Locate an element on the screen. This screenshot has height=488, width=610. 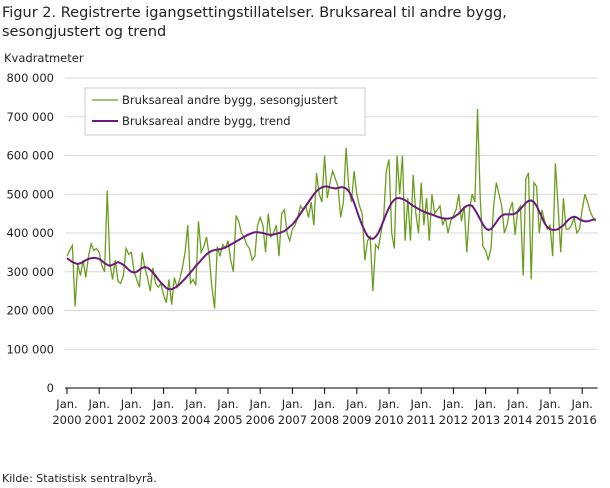
x-tick-label: Jan. 2010 is located at coordinates (388, 412).